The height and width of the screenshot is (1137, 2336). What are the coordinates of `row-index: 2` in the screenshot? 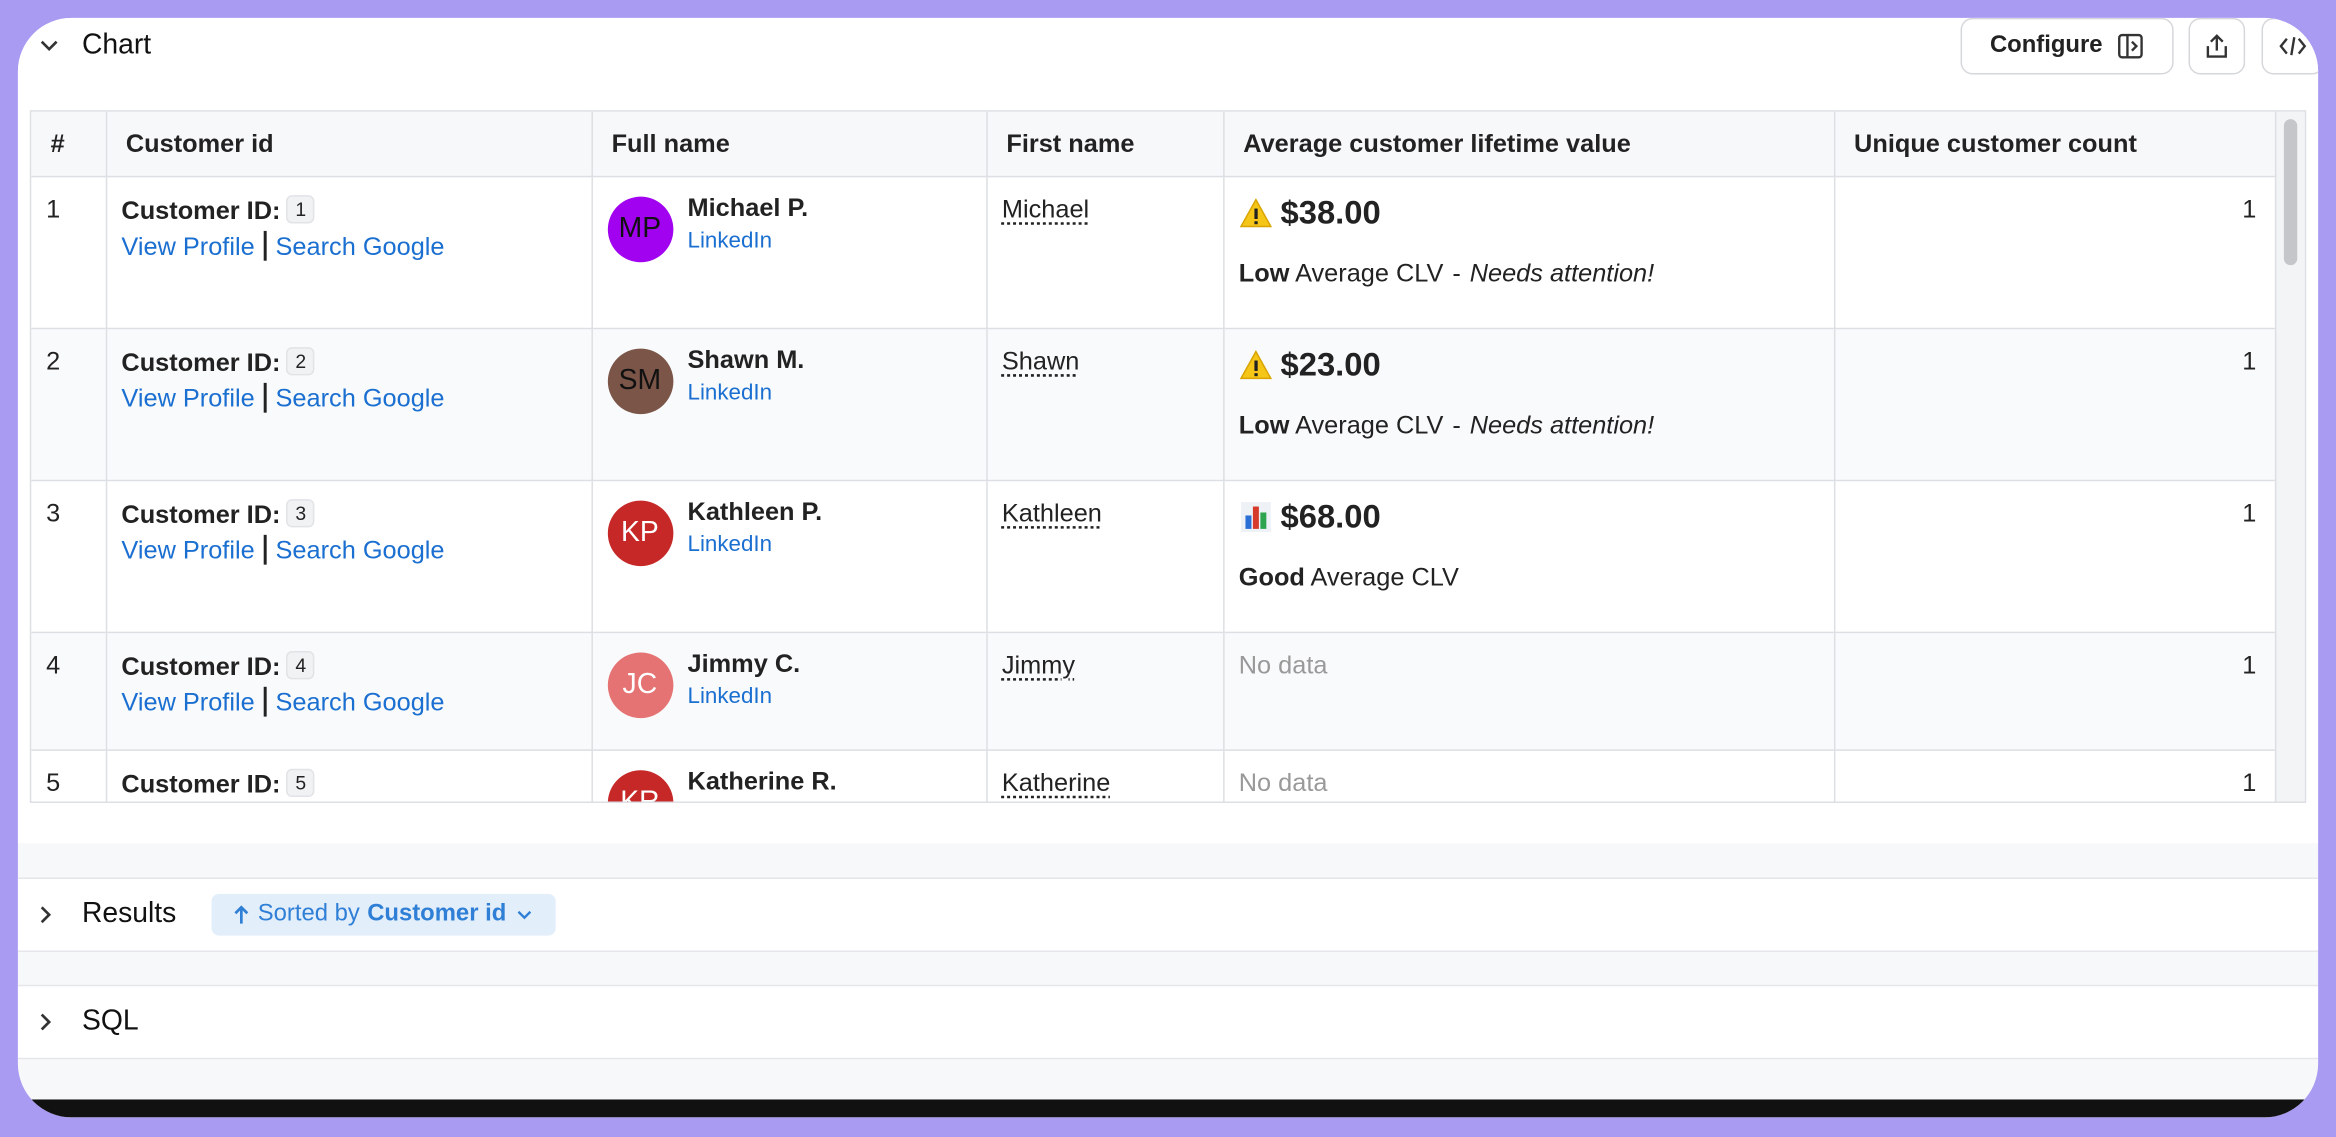 It's located at (53, 361).